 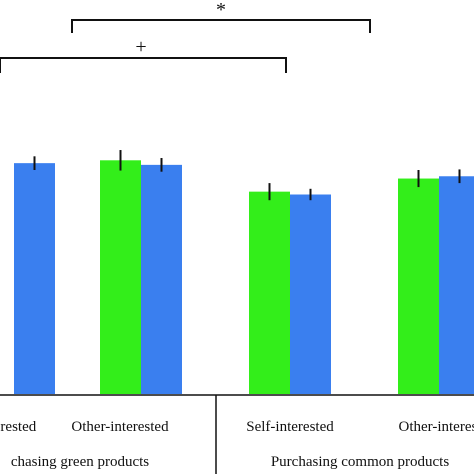 What do you see at coordinates (120, 427) in the screenshot?
I see `category-label-1-2: Other-interested` at bounding box center [120, 427].